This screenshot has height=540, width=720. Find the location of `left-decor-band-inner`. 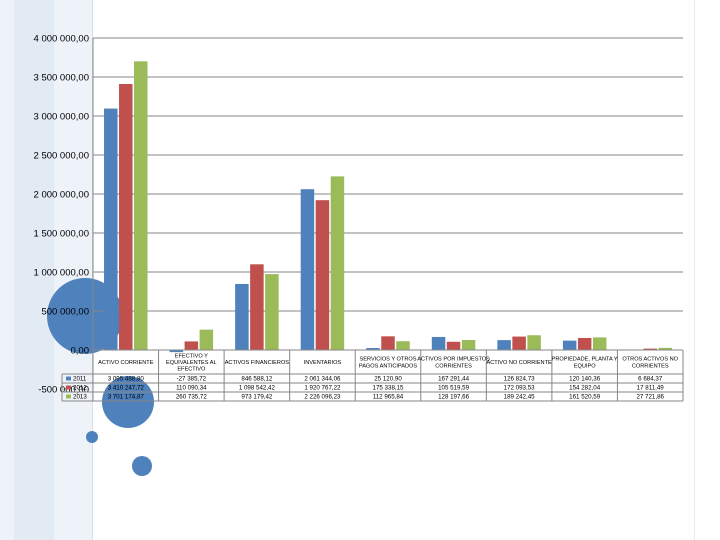

left-decor-band-inner is located at coordinates (34, 270).